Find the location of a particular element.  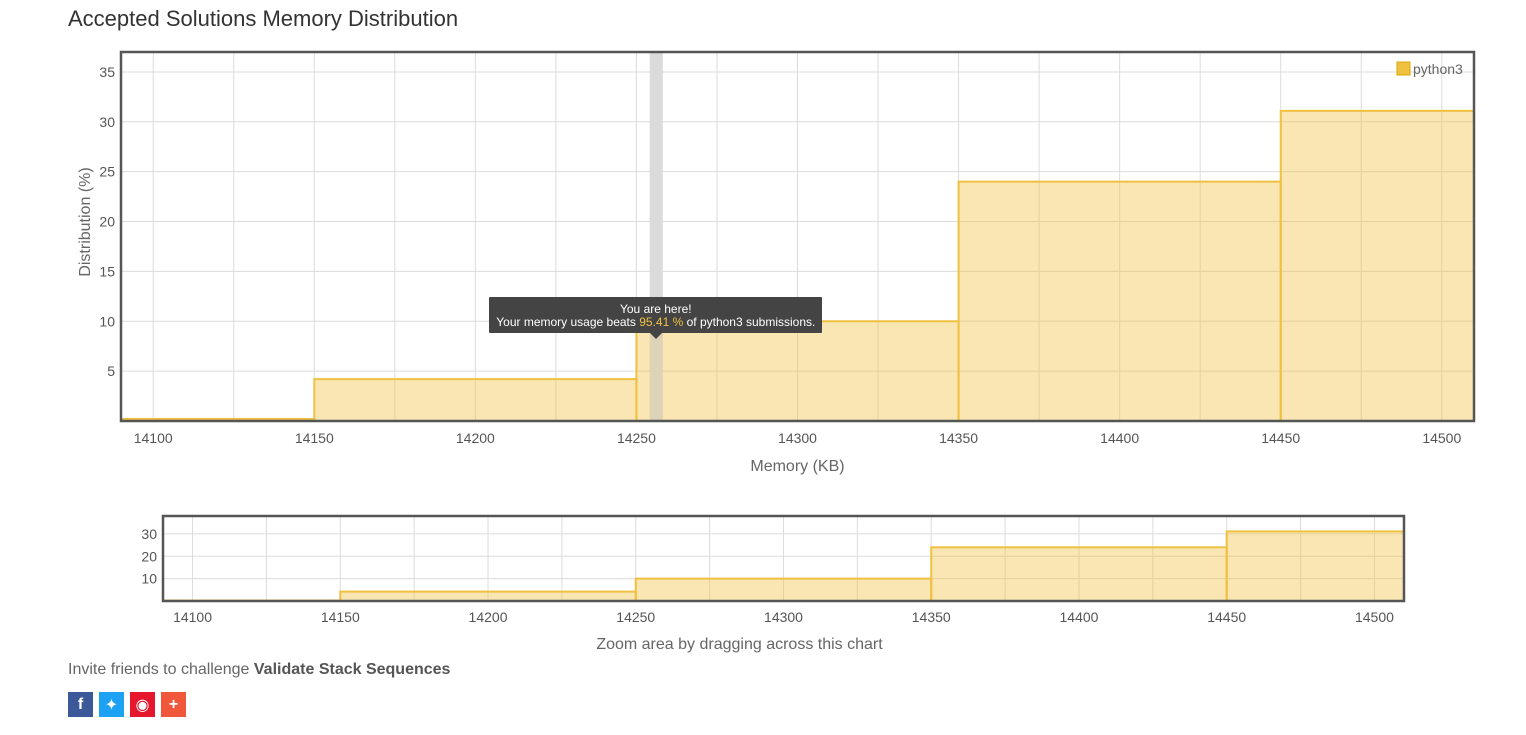

tooltip-percentile: 95.41 % is located at coordinates (661, 322).